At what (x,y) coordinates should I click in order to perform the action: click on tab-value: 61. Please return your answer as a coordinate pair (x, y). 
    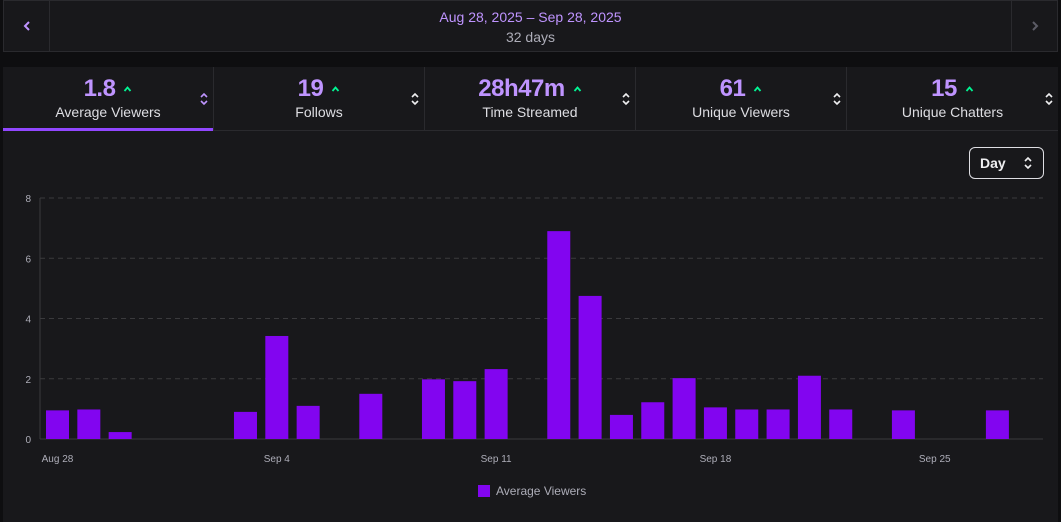
    Looking at the image, I should click on (732, 88).